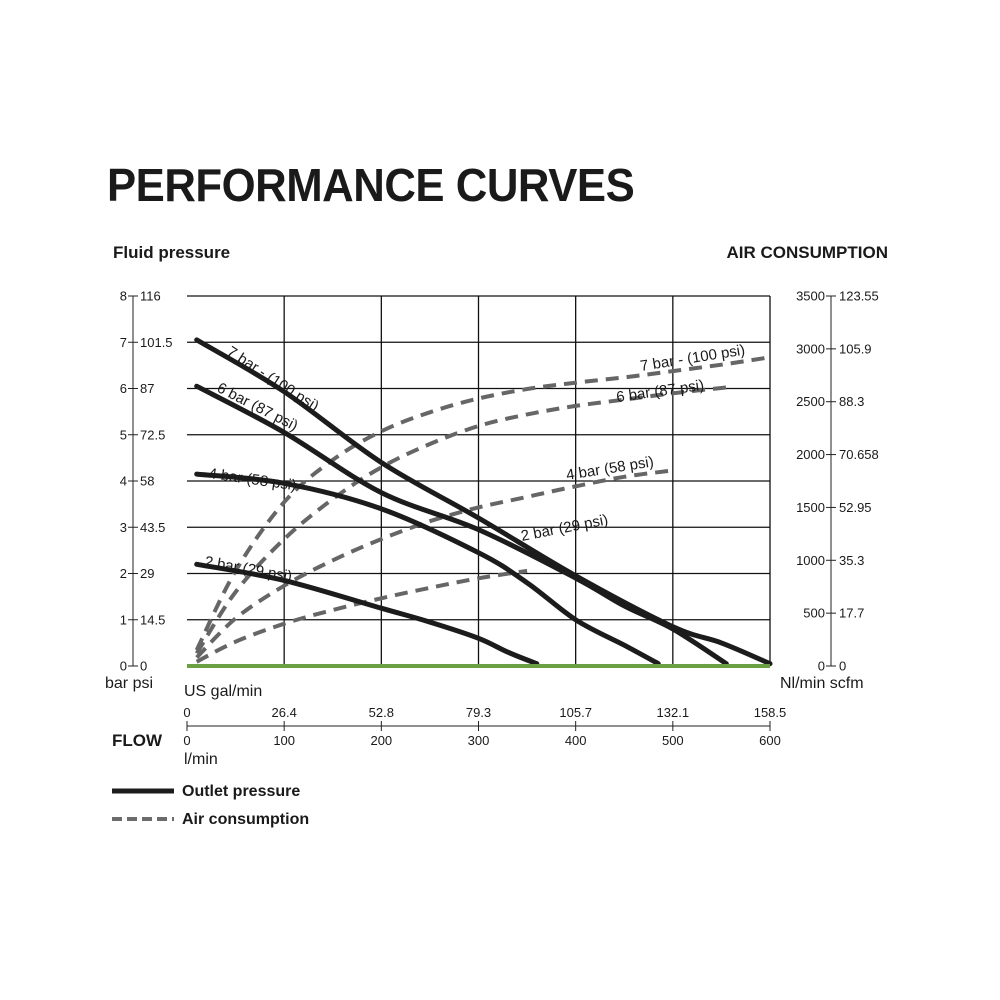 This screenshot has width=1000, height=1000. Describe the element at coordinates (821, 666) in the screenshot. I see `right-tick-label-nlmin: 0` at that location.